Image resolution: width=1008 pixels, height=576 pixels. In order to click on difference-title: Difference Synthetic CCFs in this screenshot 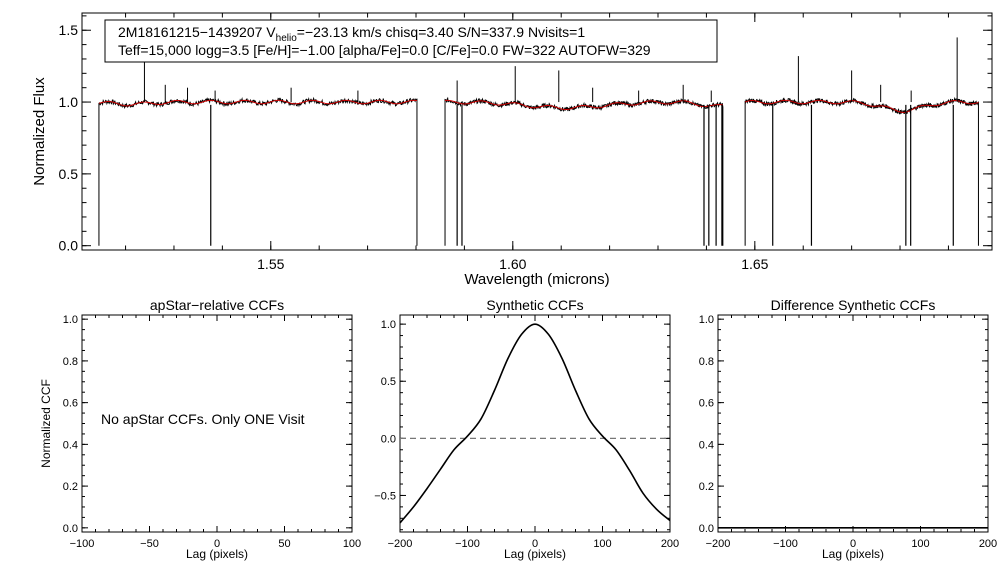, I will do `click(853, 305)`.